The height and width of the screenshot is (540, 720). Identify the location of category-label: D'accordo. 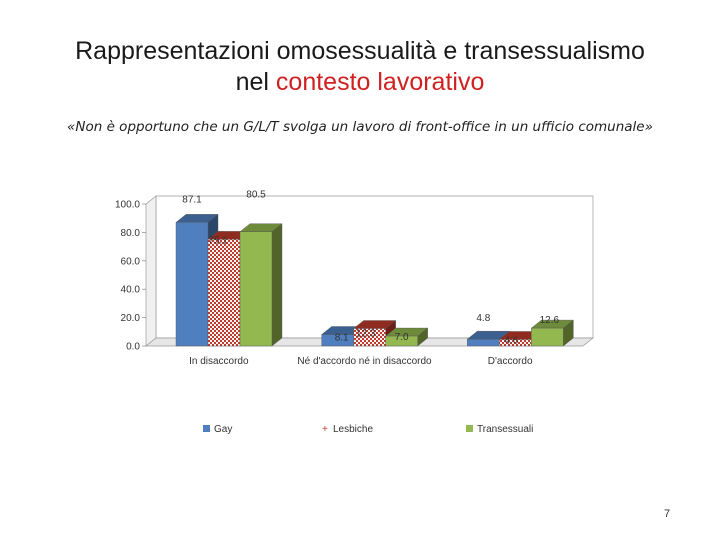
(510, 361).